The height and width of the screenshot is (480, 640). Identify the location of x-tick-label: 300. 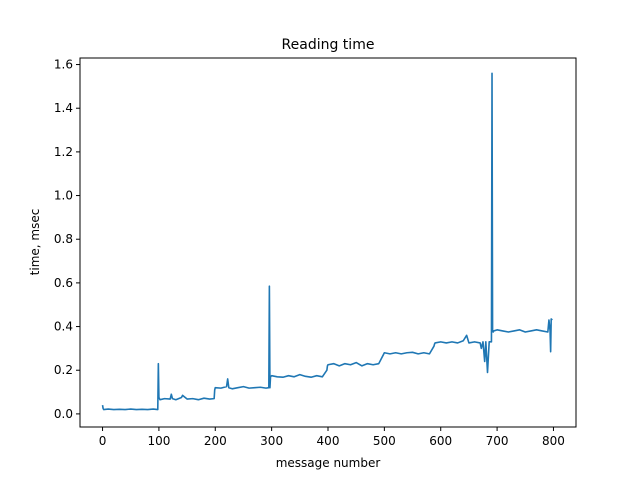
(271, 441).